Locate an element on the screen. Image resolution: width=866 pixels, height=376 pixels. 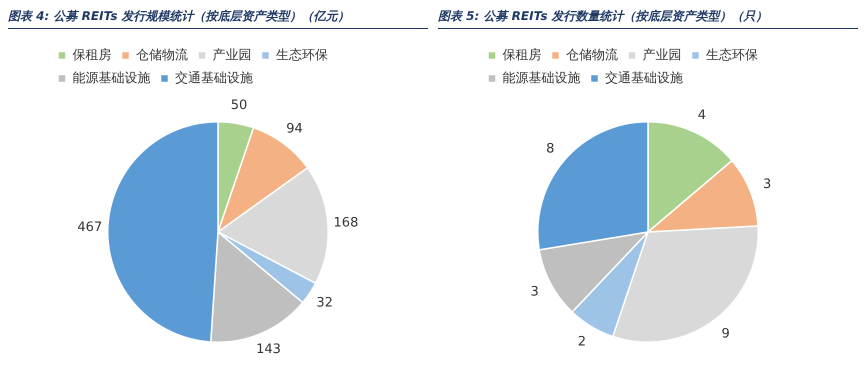
data-label: 94 is located at coordinates (294, 128).